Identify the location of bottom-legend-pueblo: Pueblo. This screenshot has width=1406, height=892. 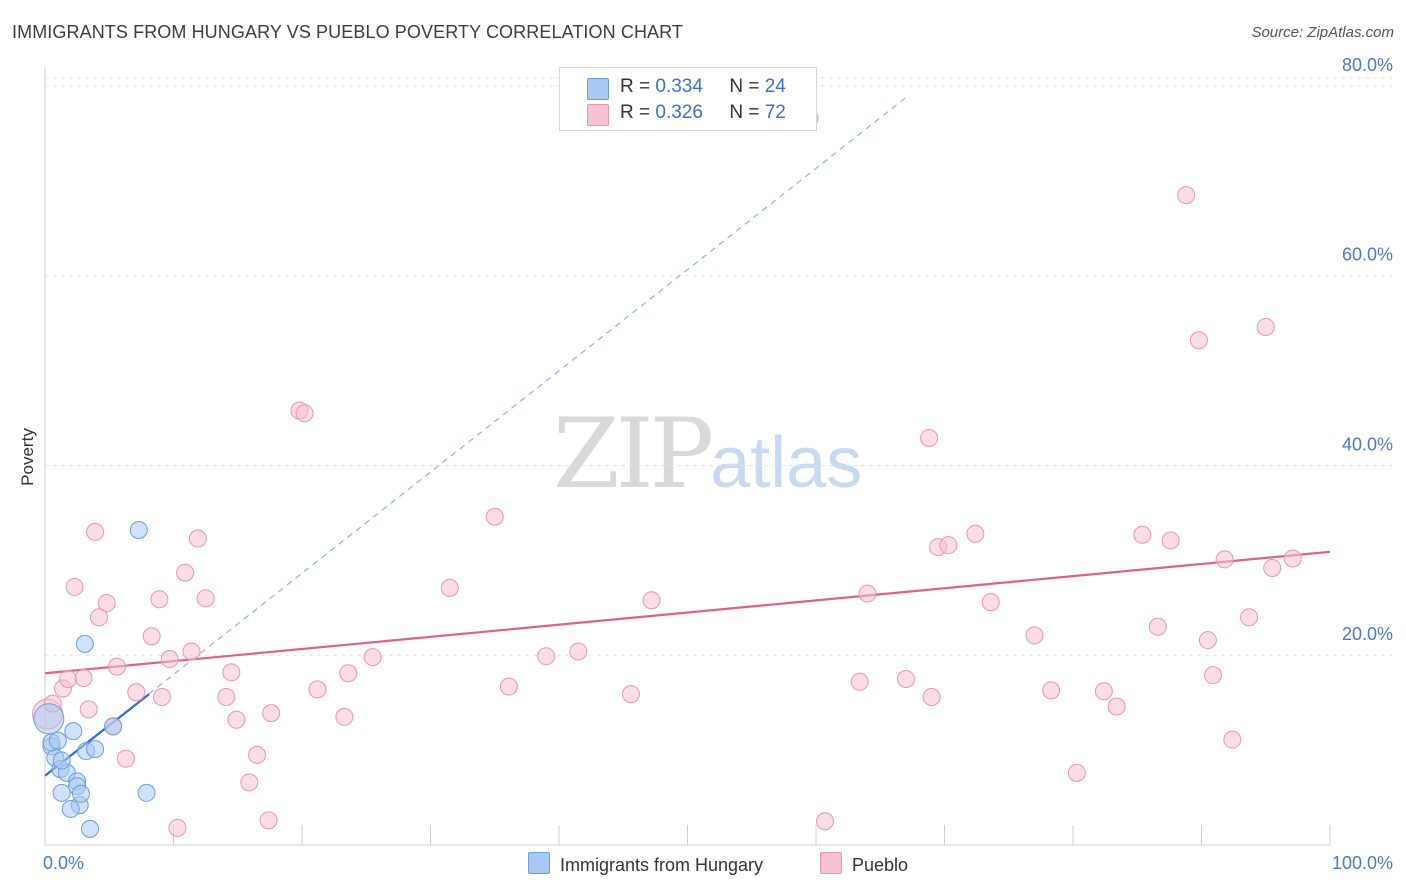
(864, 864).